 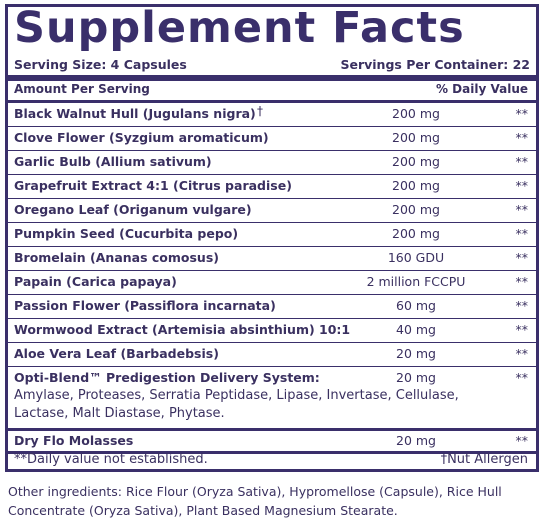 I want to click on ingredient-name: Oregano Leaf (Origanum vulgare), so click(x=133, y=209).